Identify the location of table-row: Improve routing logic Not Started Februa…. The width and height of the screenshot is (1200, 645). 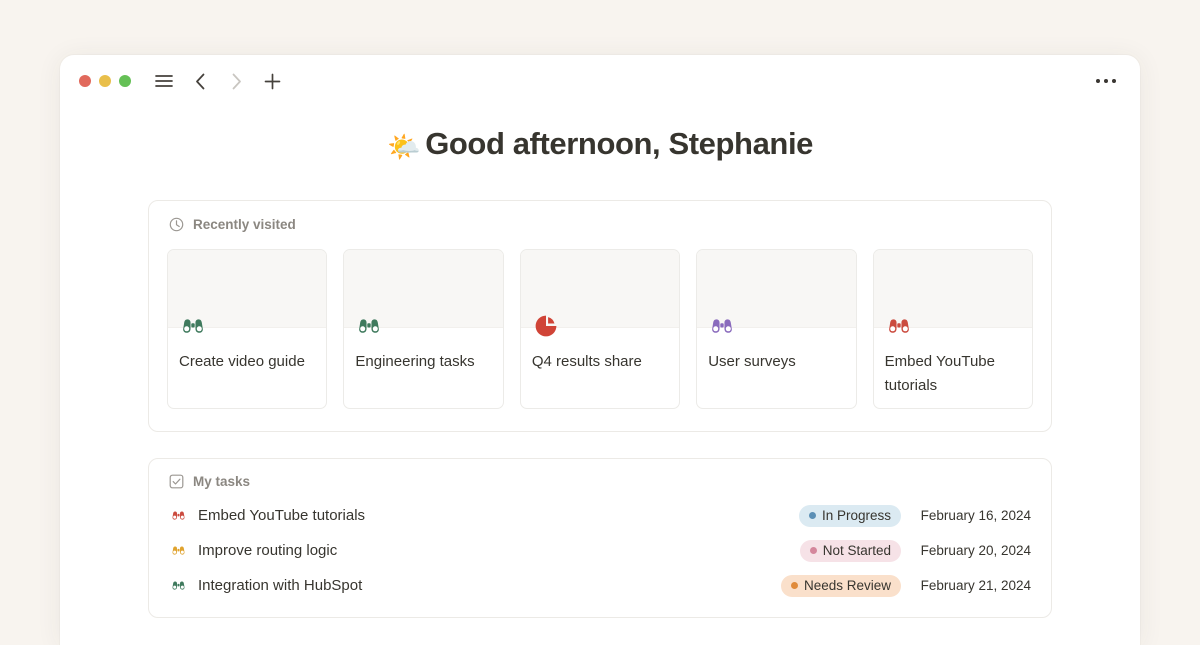
(600, 550).